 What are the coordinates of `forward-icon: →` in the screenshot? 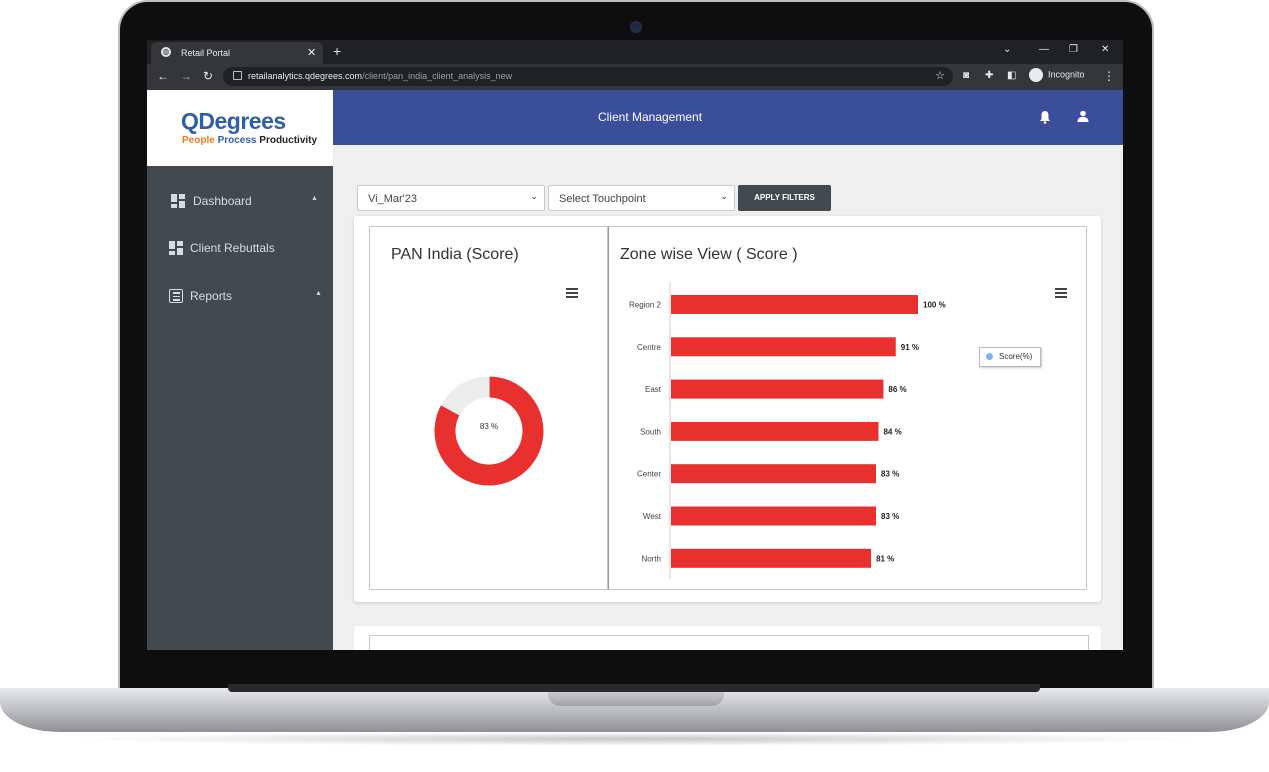 It's located at (186, 76).